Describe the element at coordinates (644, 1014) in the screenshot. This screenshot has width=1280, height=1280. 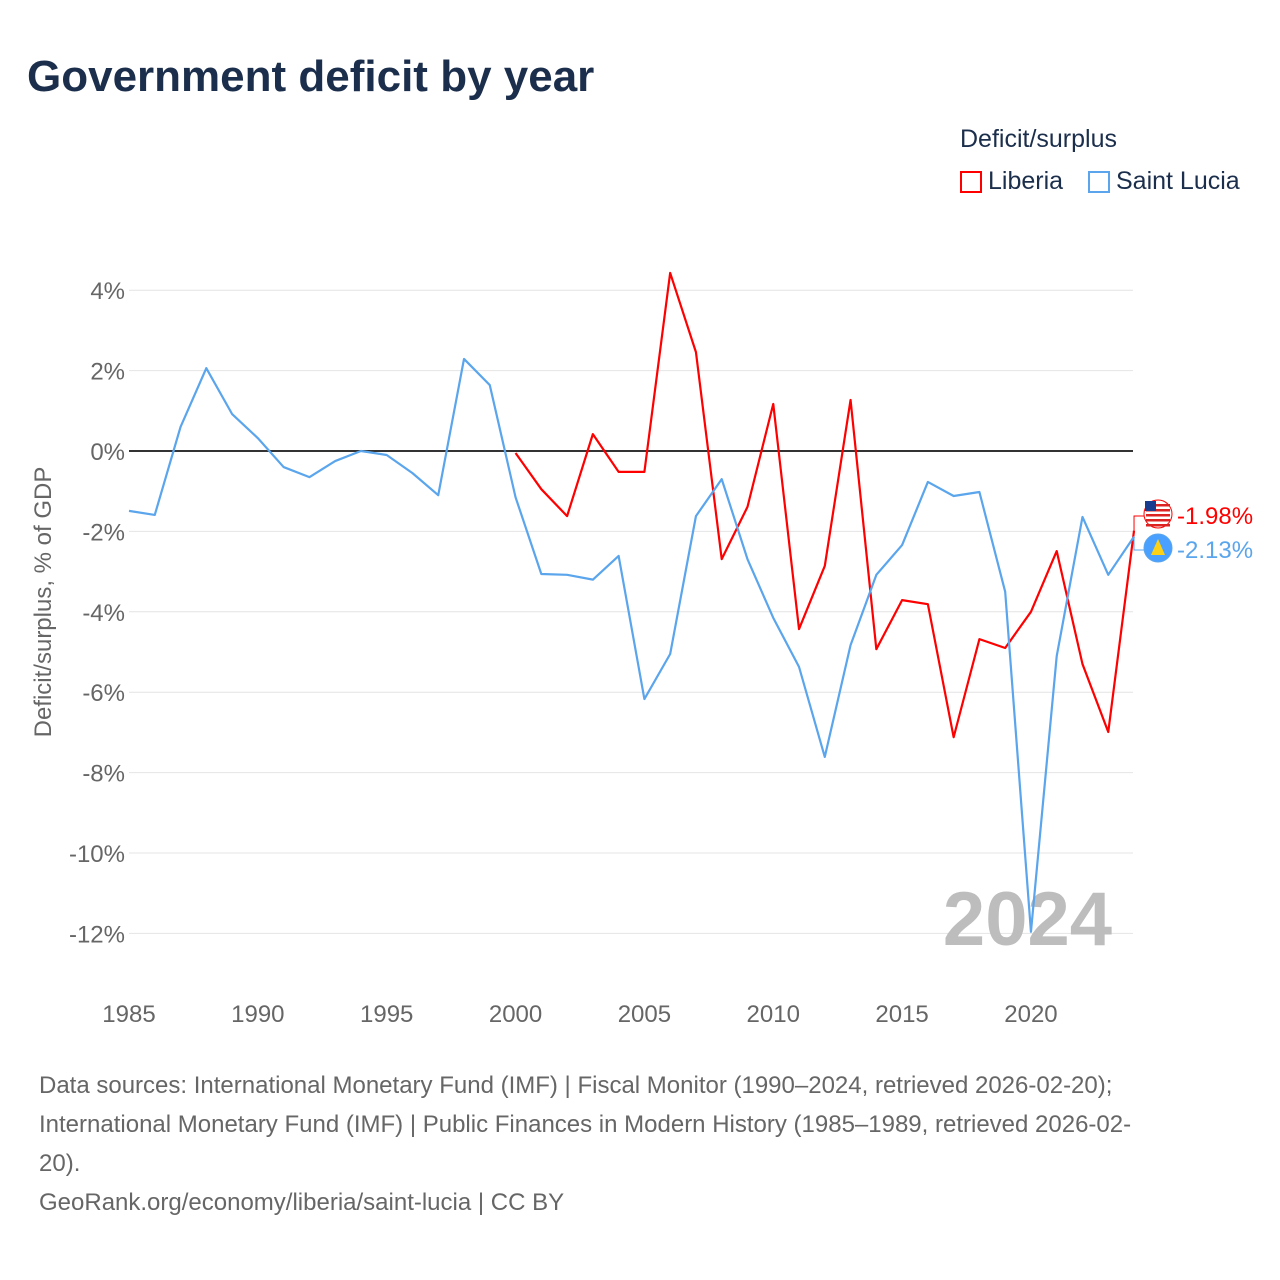
I see `x-tick-label: 2005` at that location.